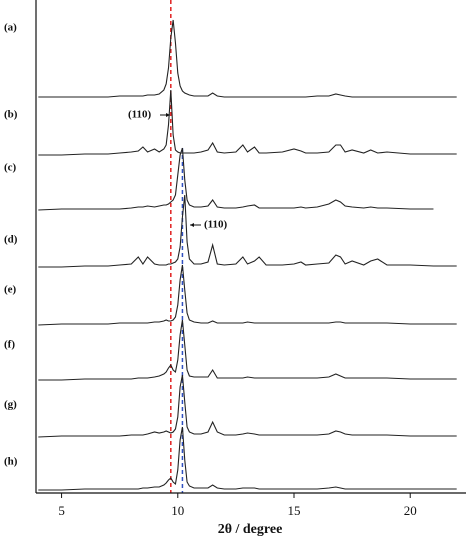 The image size is (474, 540). What do you see at coordinates (10, 290) in the screenshot?
I see `series-label: (e)` at bounding box center [10, 290].